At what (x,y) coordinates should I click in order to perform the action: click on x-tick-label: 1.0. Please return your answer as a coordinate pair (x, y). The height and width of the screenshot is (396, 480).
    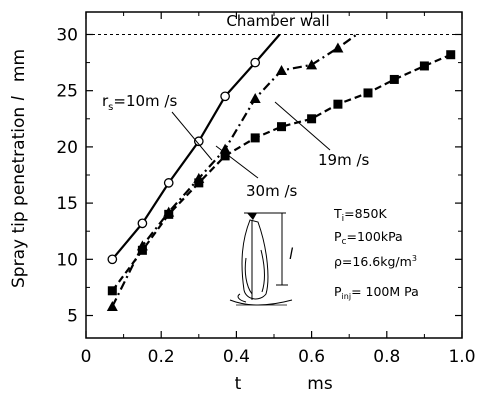
    Looking at the image, I should click on (461, 357).